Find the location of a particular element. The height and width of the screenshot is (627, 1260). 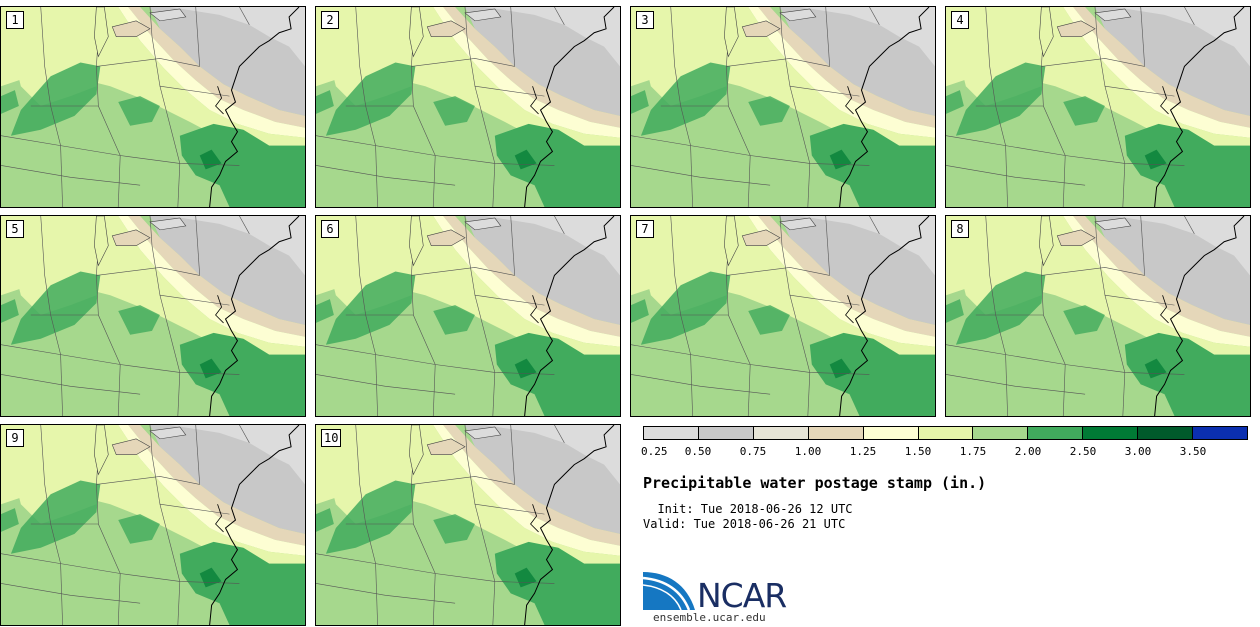

ncar-logo-icon is located at coordinates (669, 591).